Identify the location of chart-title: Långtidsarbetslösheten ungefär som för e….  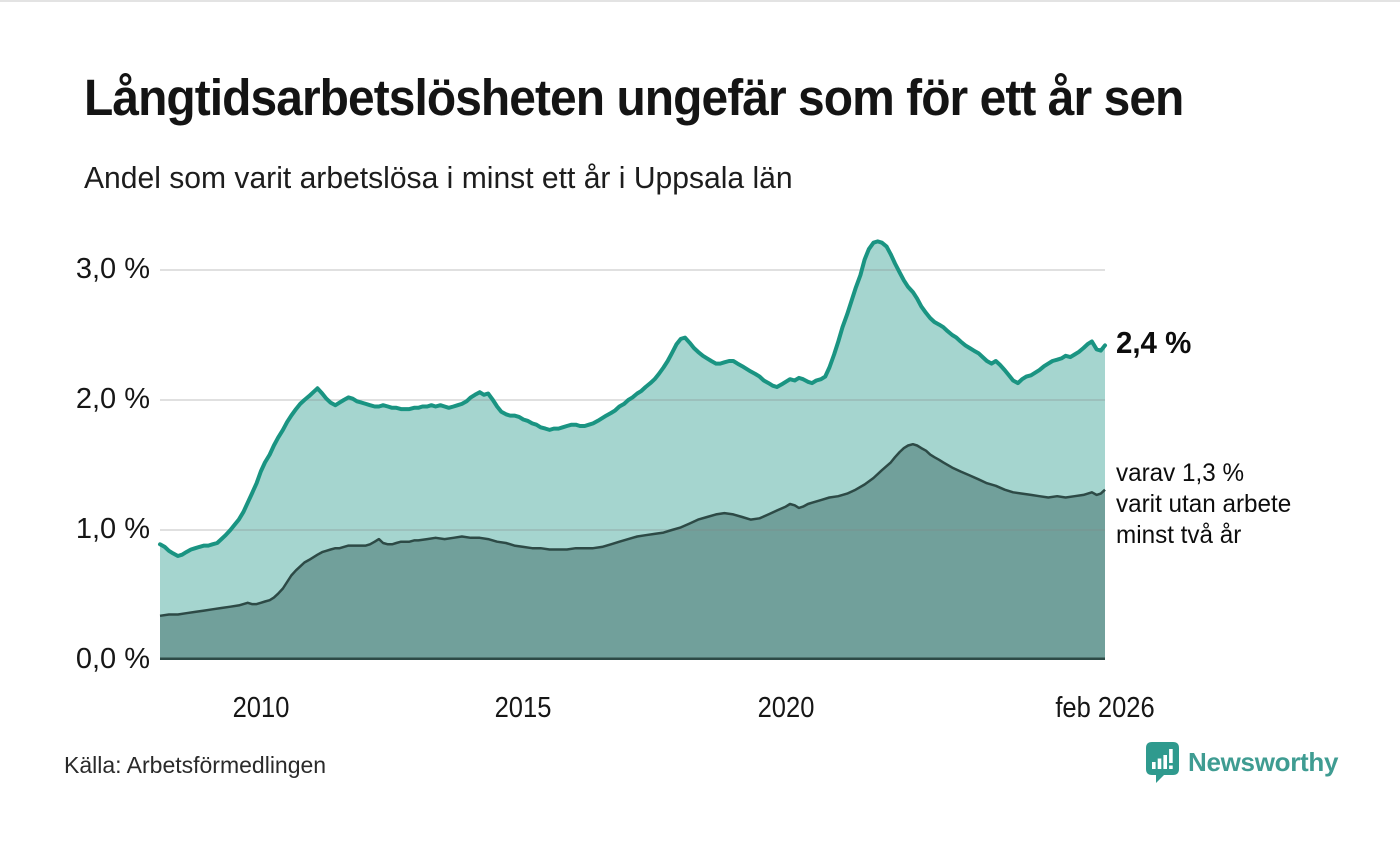
(634, 97).